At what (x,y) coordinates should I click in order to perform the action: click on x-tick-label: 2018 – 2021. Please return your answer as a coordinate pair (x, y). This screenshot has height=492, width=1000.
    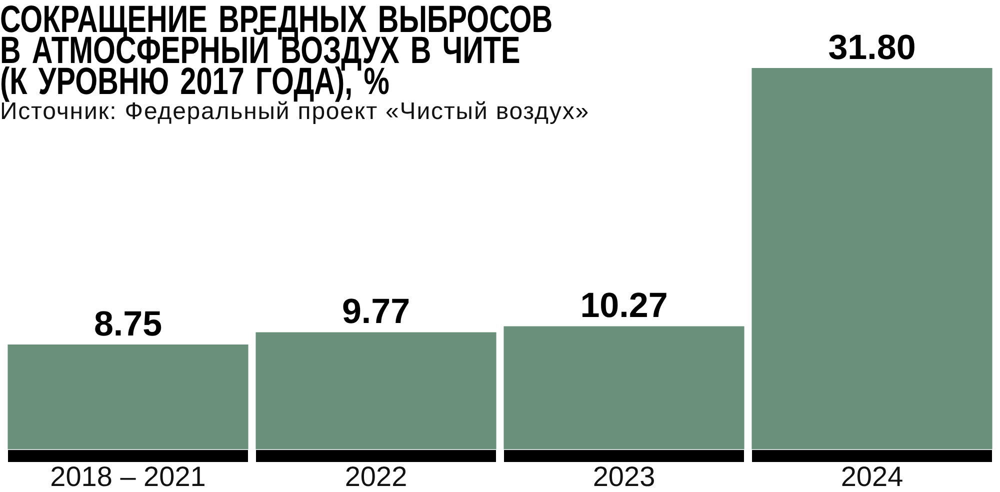
    Looking at the image, I should click on (128, 476).